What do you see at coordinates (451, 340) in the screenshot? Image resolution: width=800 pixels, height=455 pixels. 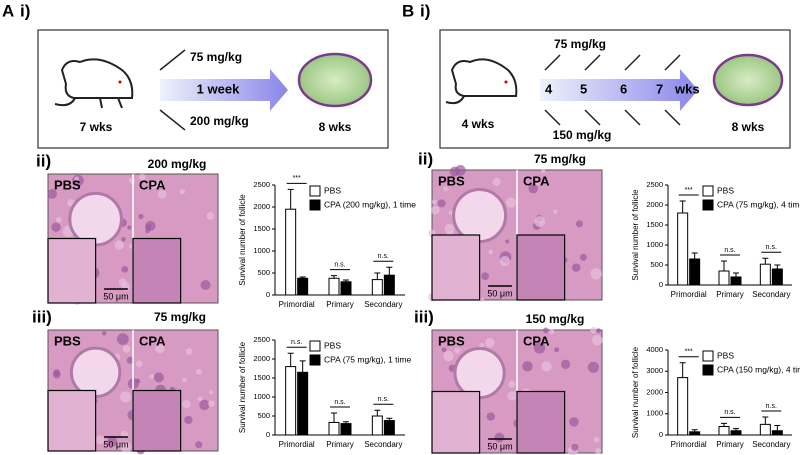 I see `image-label: PBS` at bounding box center [451, 340].